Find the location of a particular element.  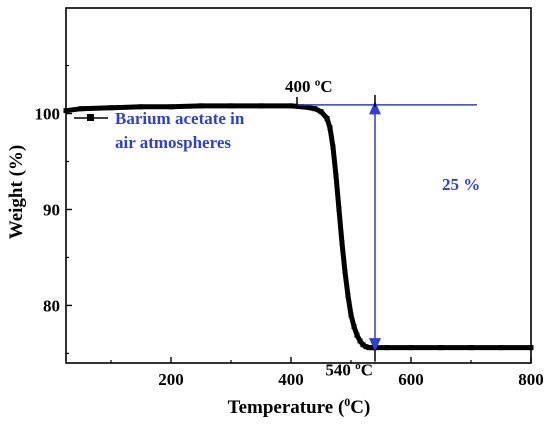

y-axis-title: Weight (%) is located at coordinates (16, 192).